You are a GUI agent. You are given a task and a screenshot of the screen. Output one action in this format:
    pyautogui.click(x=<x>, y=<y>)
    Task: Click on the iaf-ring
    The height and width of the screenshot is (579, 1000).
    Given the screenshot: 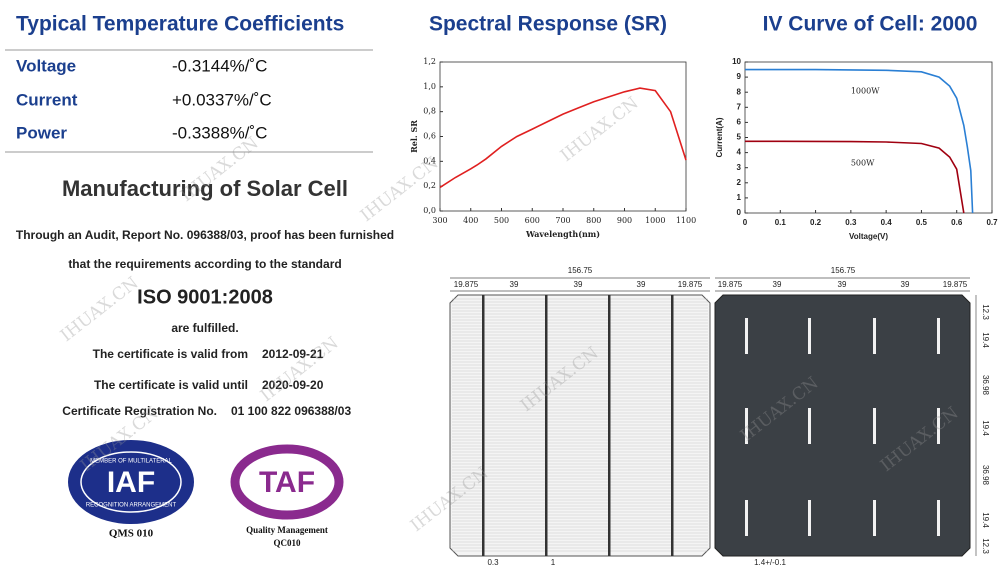 What is the action you would take?
    pyautogui.click(x=131, y=482)
    